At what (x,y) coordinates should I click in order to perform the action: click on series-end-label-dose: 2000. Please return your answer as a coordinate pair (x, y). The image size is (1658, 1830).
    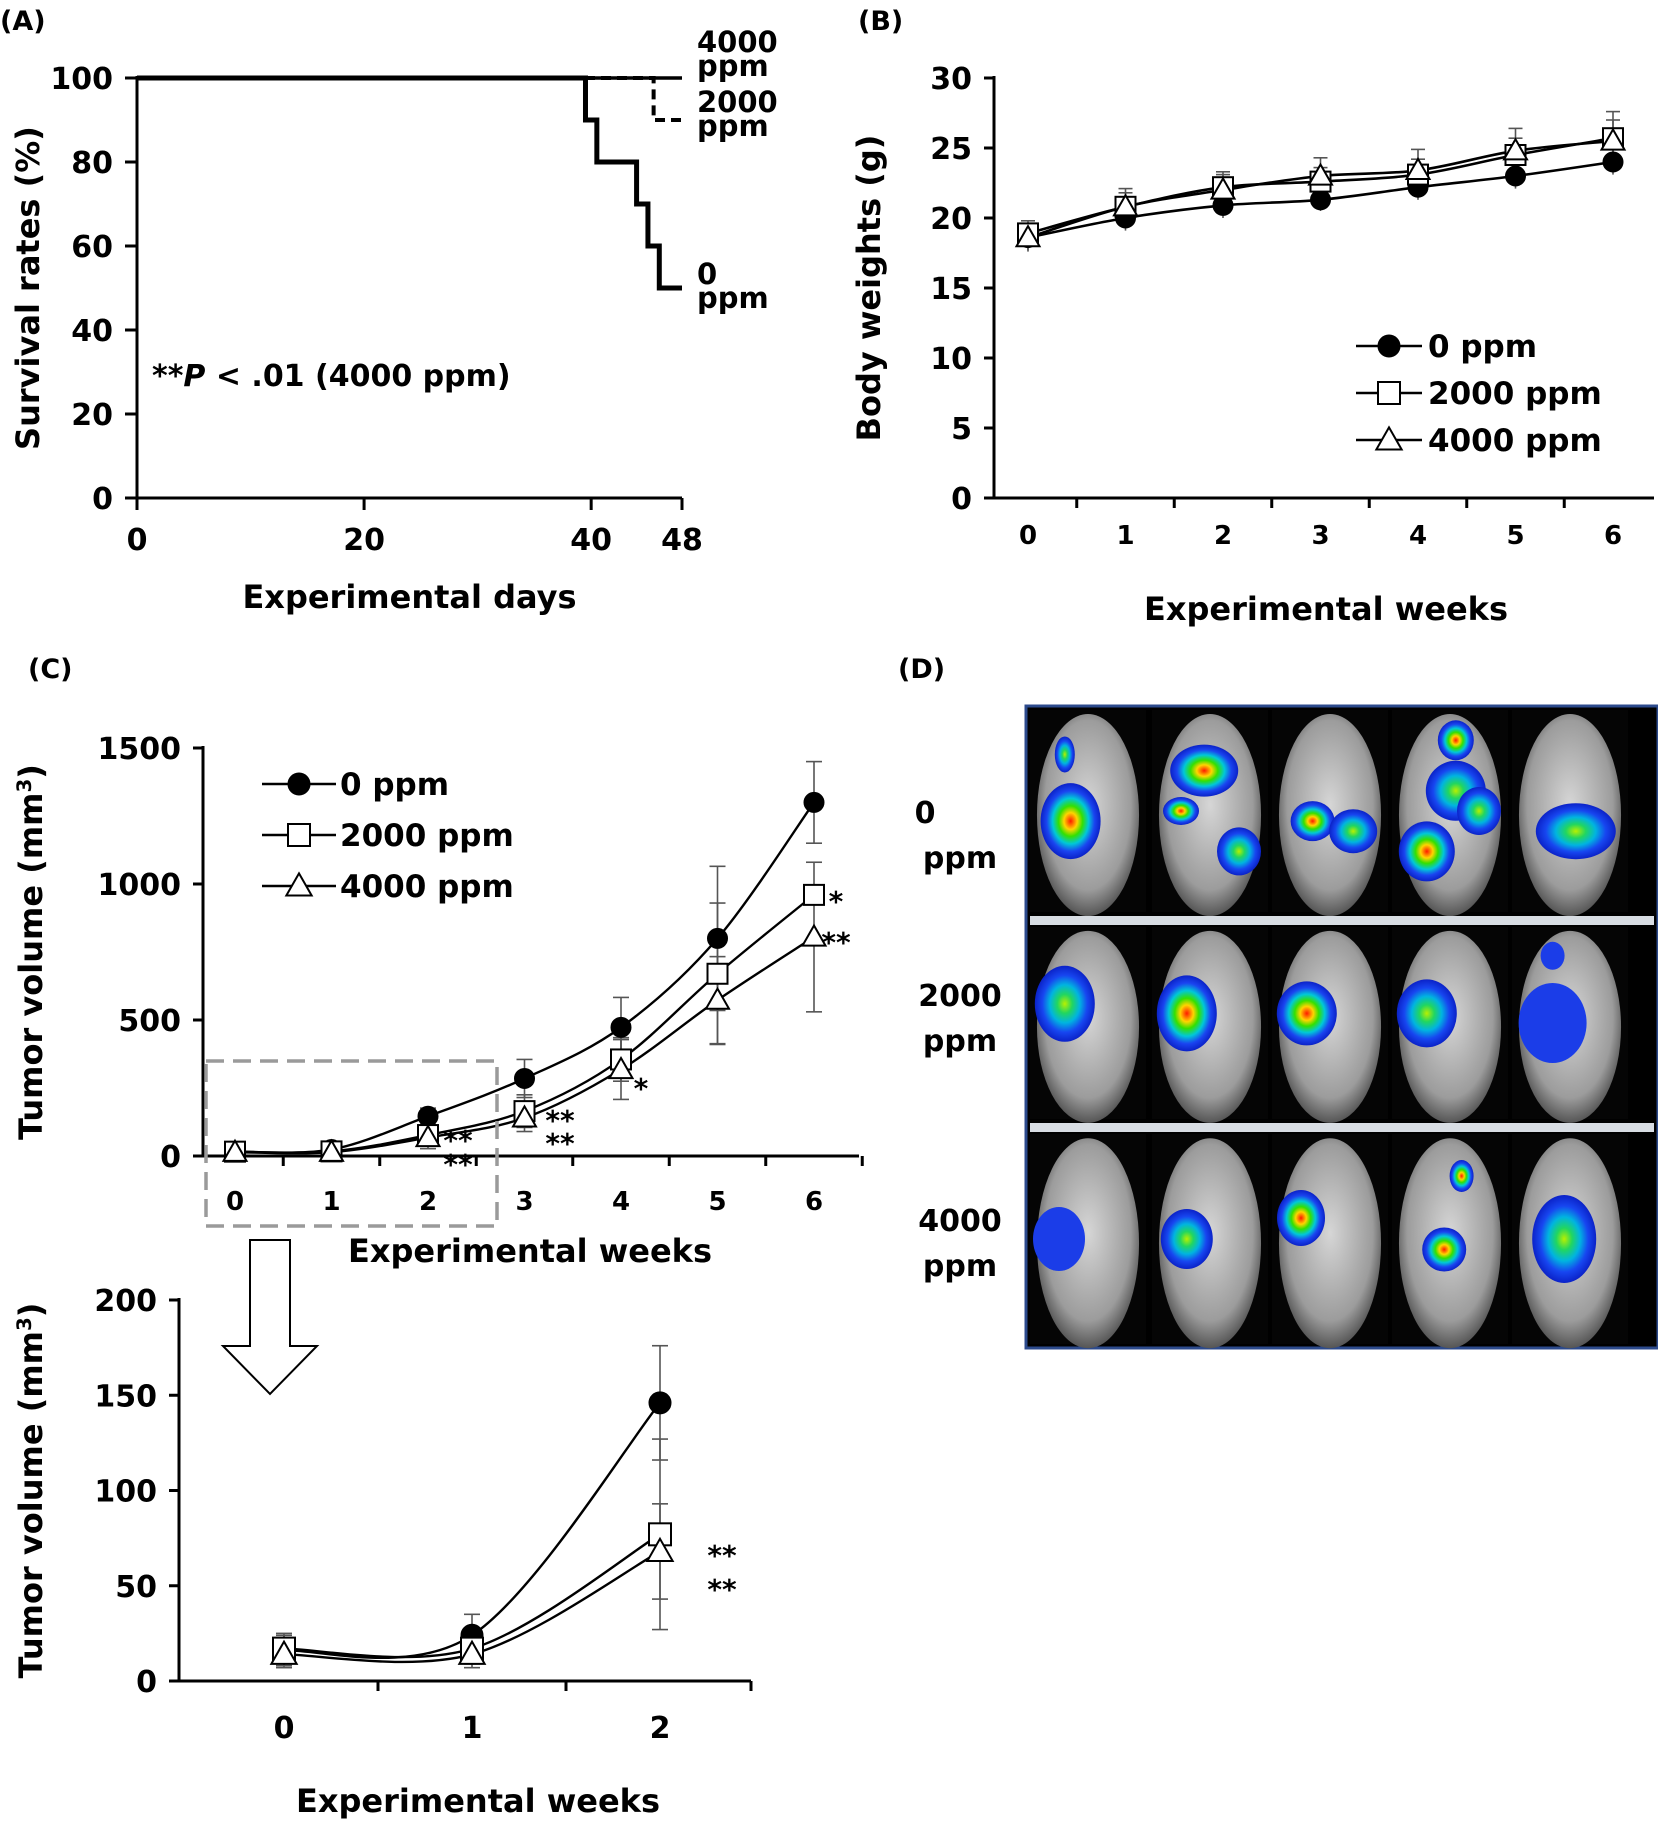
    Looking at the image, I should click on (737, 102).